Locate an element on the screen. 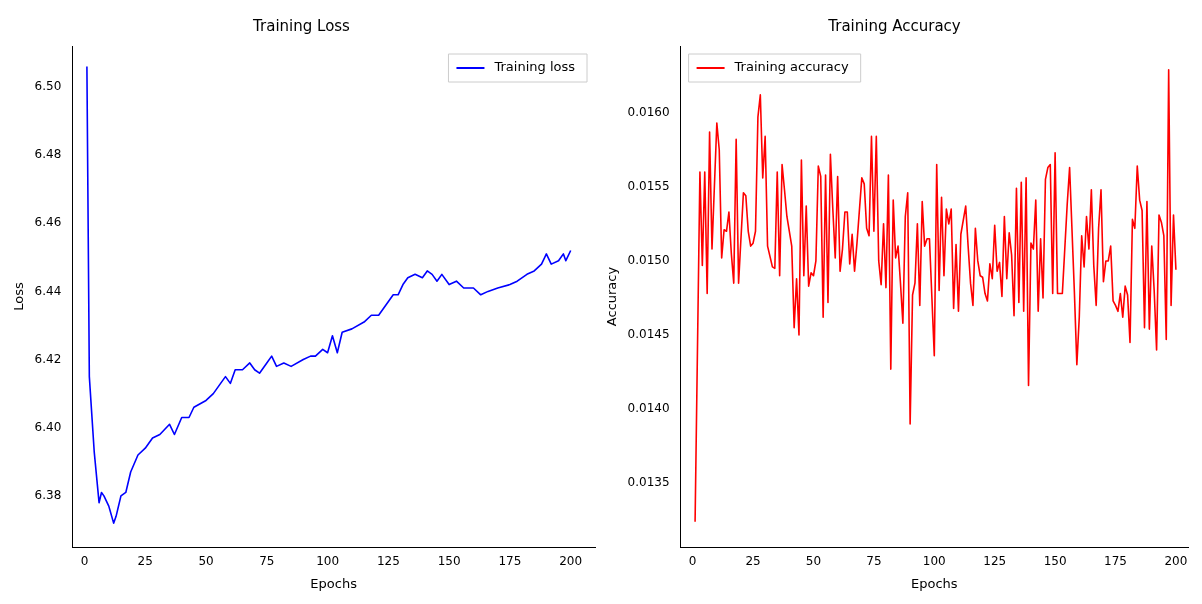 This screenshot has width=1202, height=604. y-tick-label: 6.38 is located at coordinates (48, 495).